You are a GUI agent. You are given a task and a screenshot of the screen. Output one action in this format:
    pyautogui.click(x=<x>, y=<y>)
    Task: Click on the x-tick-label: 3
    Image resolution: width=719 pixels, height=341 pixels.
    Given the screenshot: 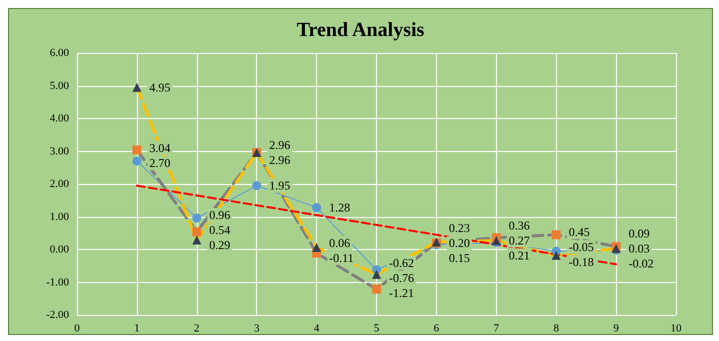 What is the action you would take?
    pyautogui.click(x=257, y=328)
    